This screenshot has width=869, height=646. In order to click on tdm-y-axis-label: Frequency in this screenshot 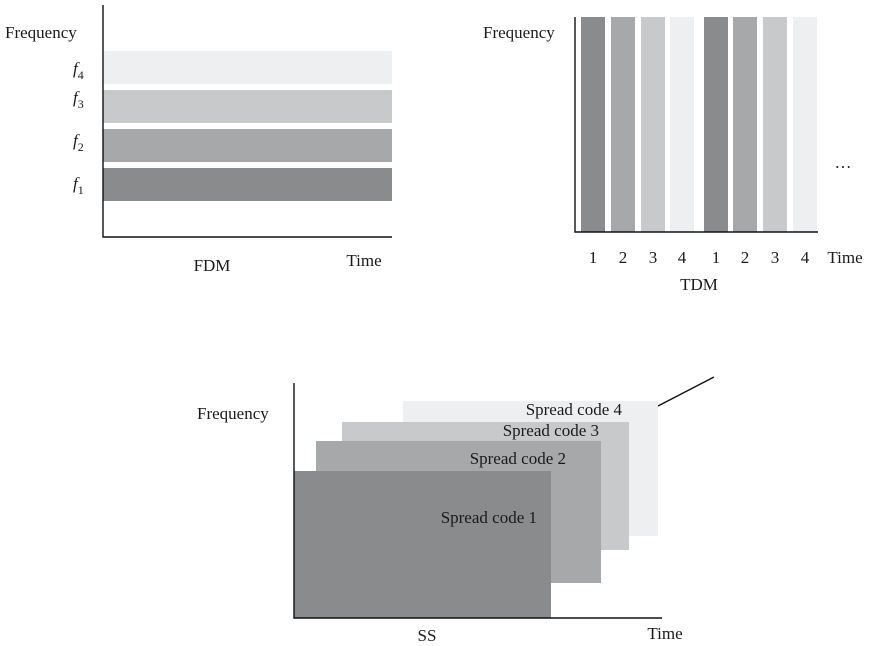, I will do `click(519, 32)`.